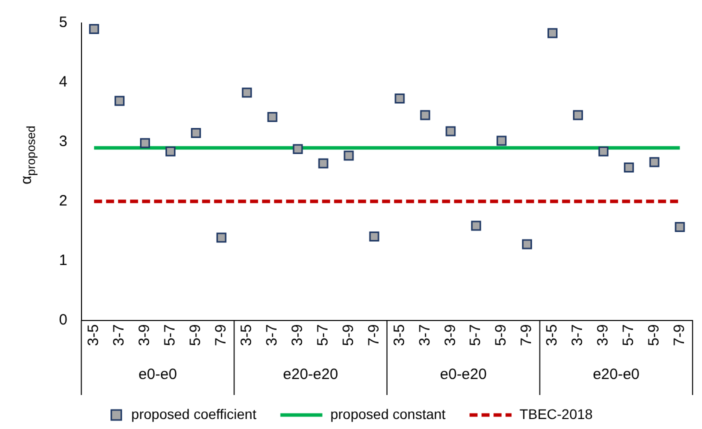 This screenshot has height=429, width=702. Describe the element at coordinates (463, 375) in the screenshot. I see `text: e0-e20` at that location.